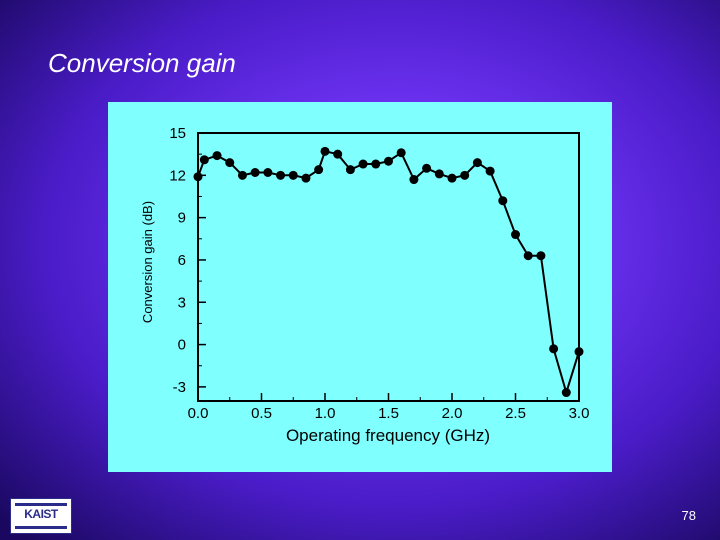 This screenshot has height=540, width=720. I want to click on kaist-logo: KAIST, so click(41, 516).